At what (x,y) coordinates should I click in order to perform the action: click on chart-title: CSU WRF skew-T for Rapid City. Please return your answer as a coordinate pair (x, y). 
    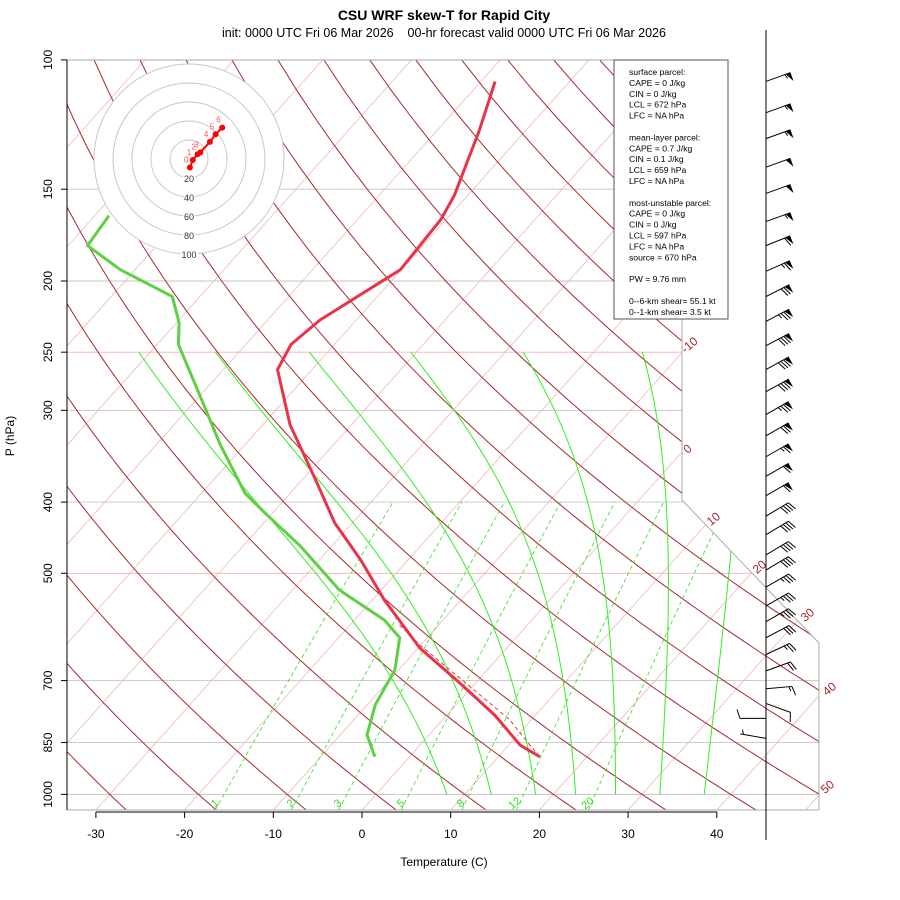
    Looking at the image, I should click on (444, 15).